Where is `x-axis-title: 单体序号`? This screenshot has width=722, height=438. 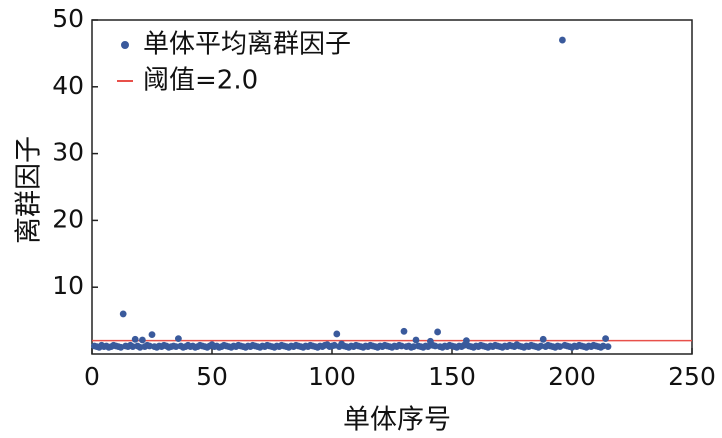
x-axis-title: 单体序号 is located at coordinates (397, 420).